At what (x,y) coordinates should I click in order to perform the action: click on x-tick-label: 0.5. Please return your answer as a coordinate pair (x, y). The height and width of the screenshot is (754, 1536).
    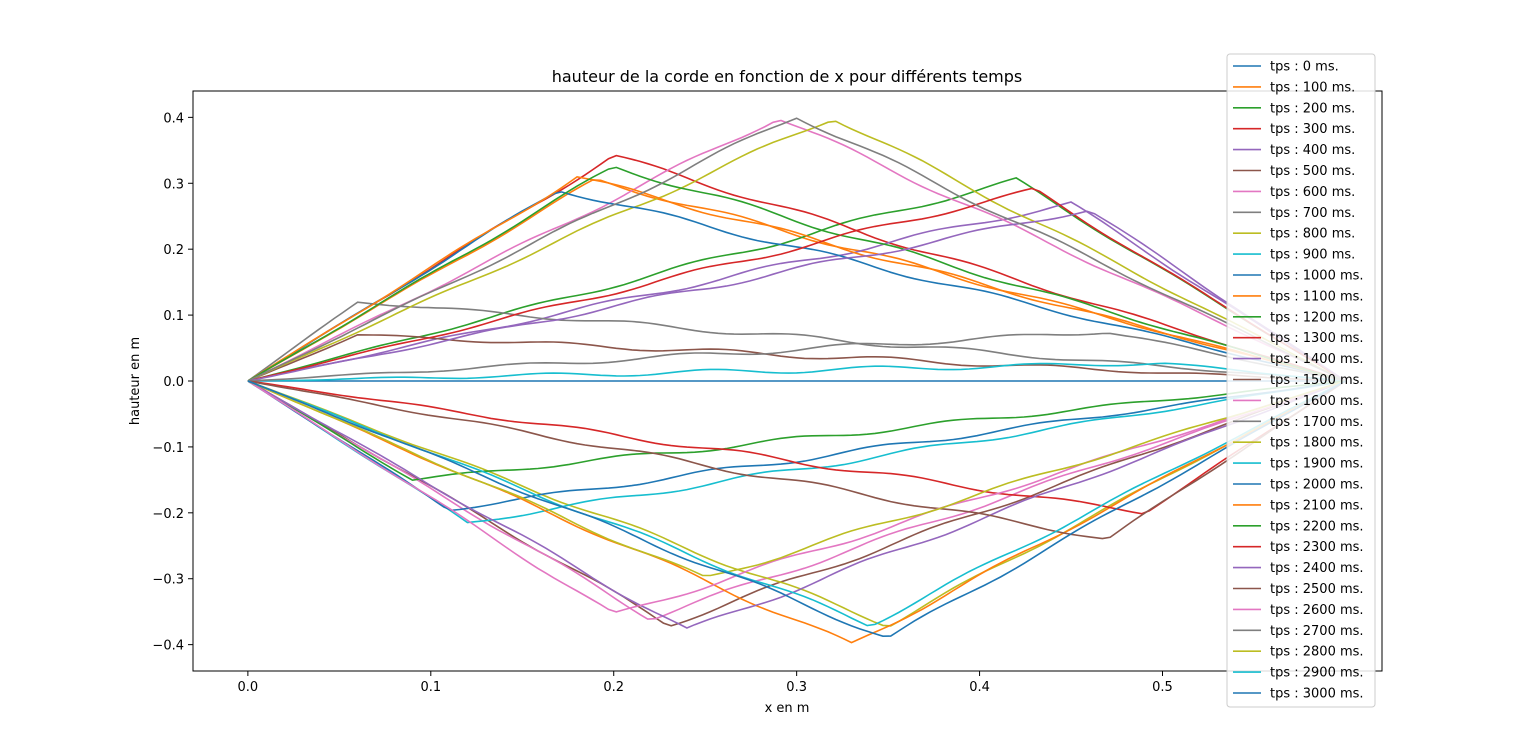
    Looking at the image, I should click on (1162, 687).